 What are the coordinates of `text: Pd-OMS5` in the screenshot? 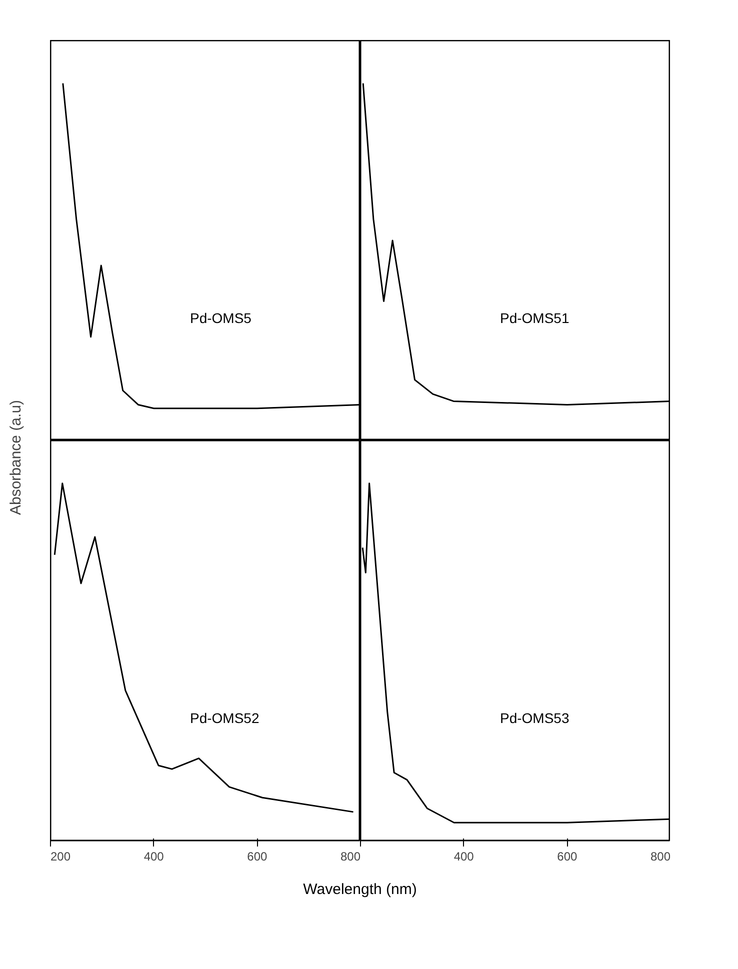 It's located at (221, 318).